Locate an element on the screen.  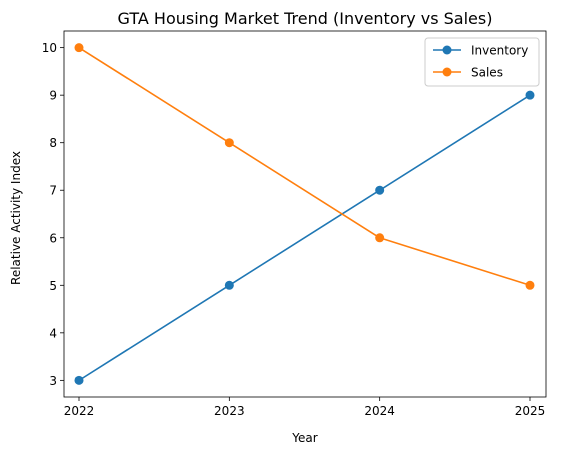
y-axis: 3 4 5 6 7 8 9 10 is located at coordinates (53, 214).